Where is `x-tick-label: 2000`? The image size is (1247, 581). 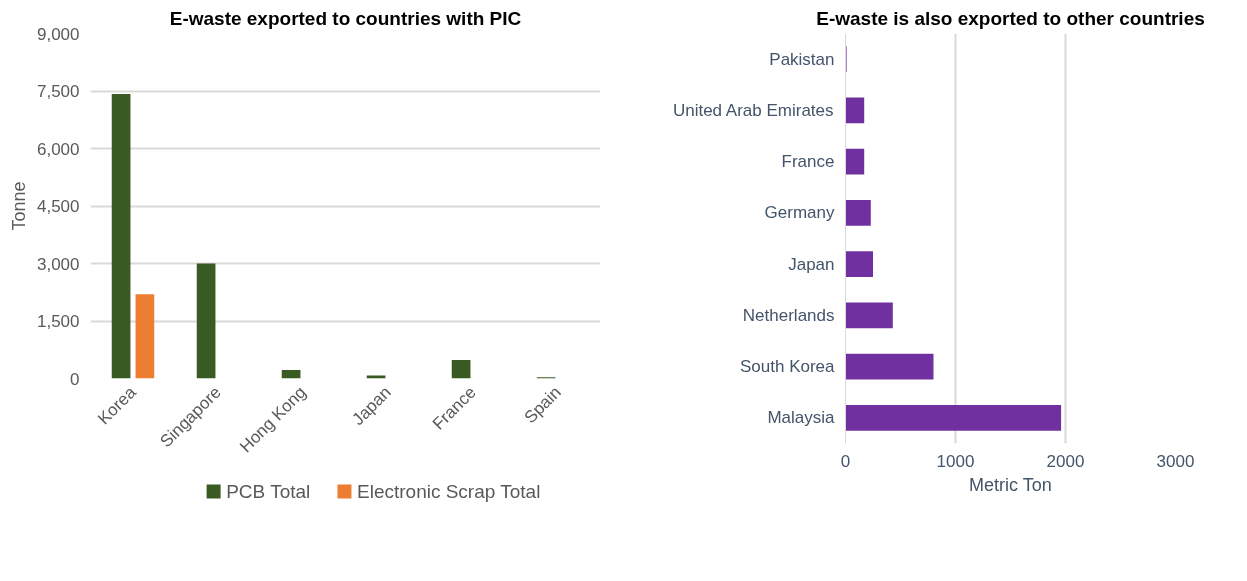
x-tick-label: 2000 is located at coordinates (1065, 461).